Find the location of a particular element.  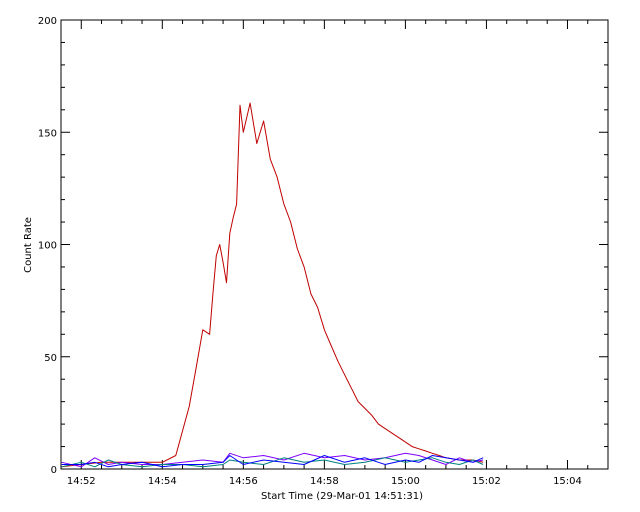

y-tick-label: 200 is located at coordinates (47, 21).